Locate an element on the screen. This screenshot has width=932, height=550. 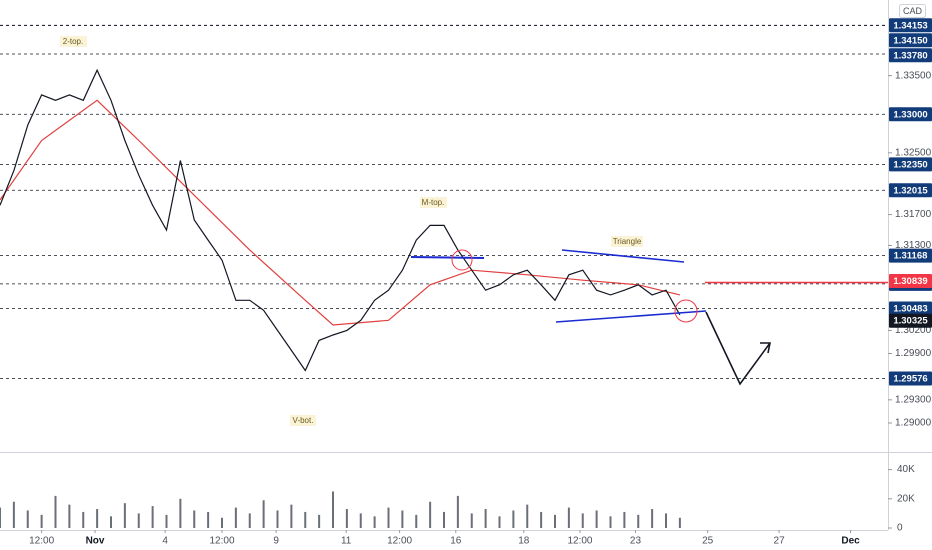
volume-tick-label: 0 is located at coordinates (900, 528).